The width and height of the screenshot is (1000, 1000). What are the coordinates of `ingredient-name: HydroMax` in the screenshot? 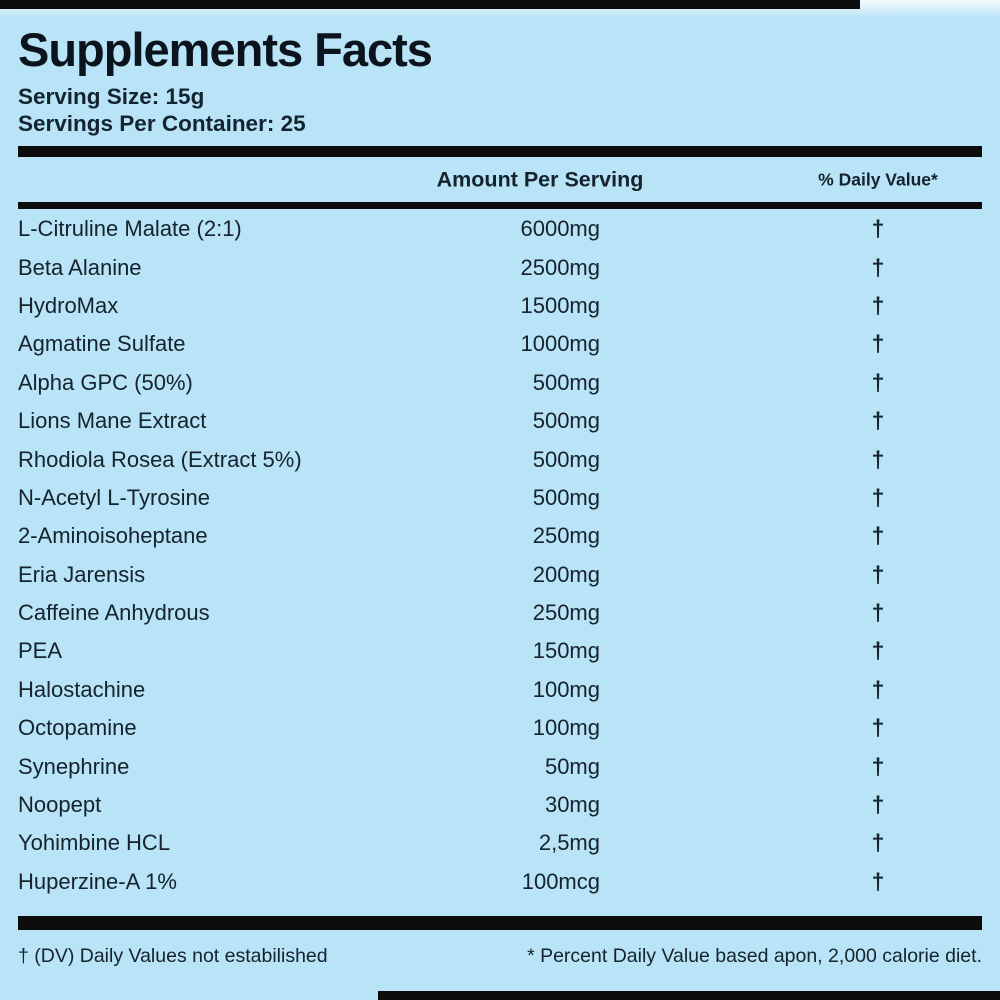 It's located at (68, 305).